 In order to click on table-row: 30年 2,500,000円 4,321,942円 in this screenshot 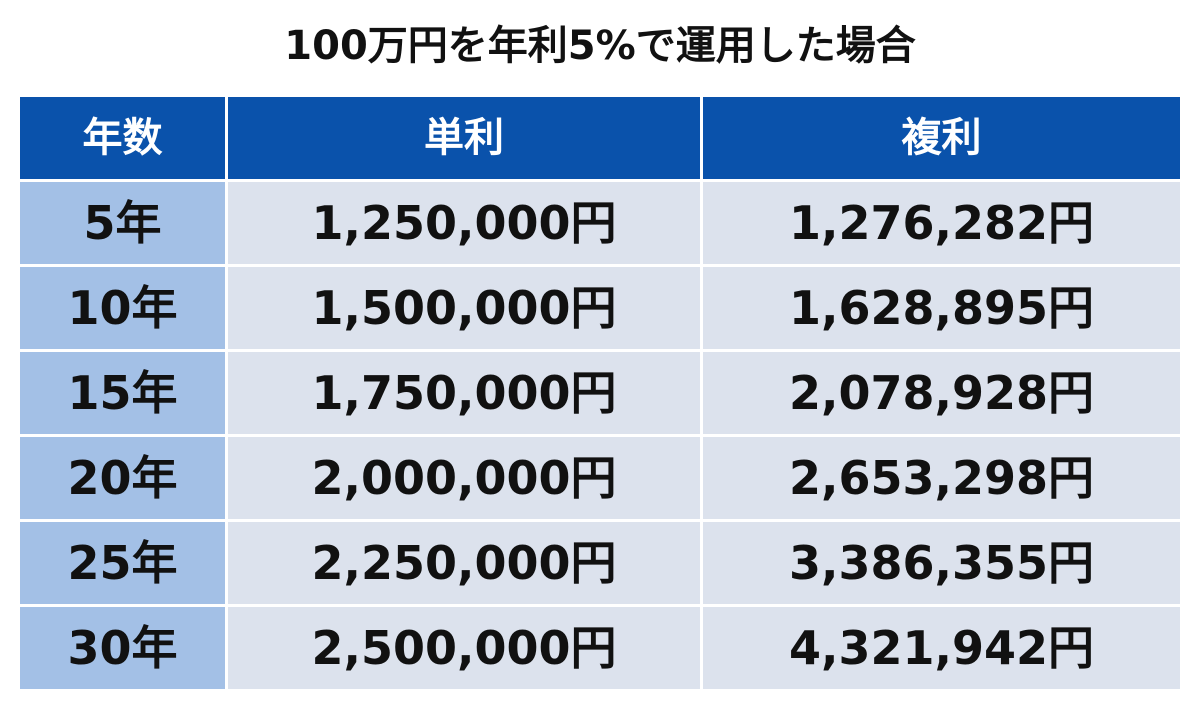, I will do `click(600, 648)`.